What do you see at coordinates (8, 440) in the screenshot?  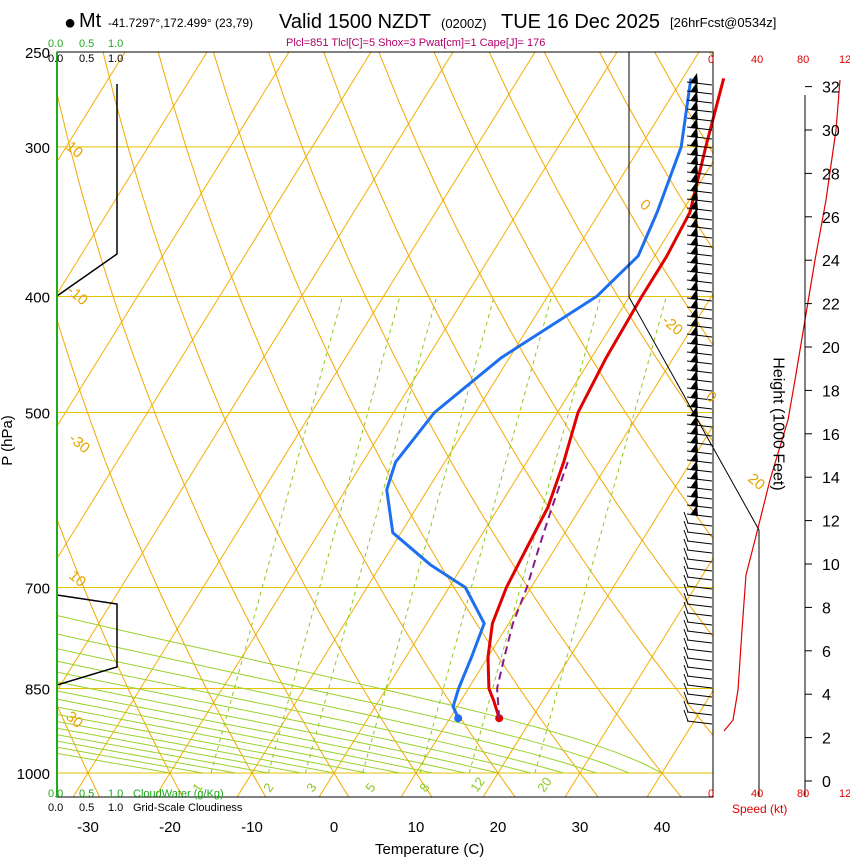 I see `y-axis-label: P (hPa)` at bounding box center [8, 440].